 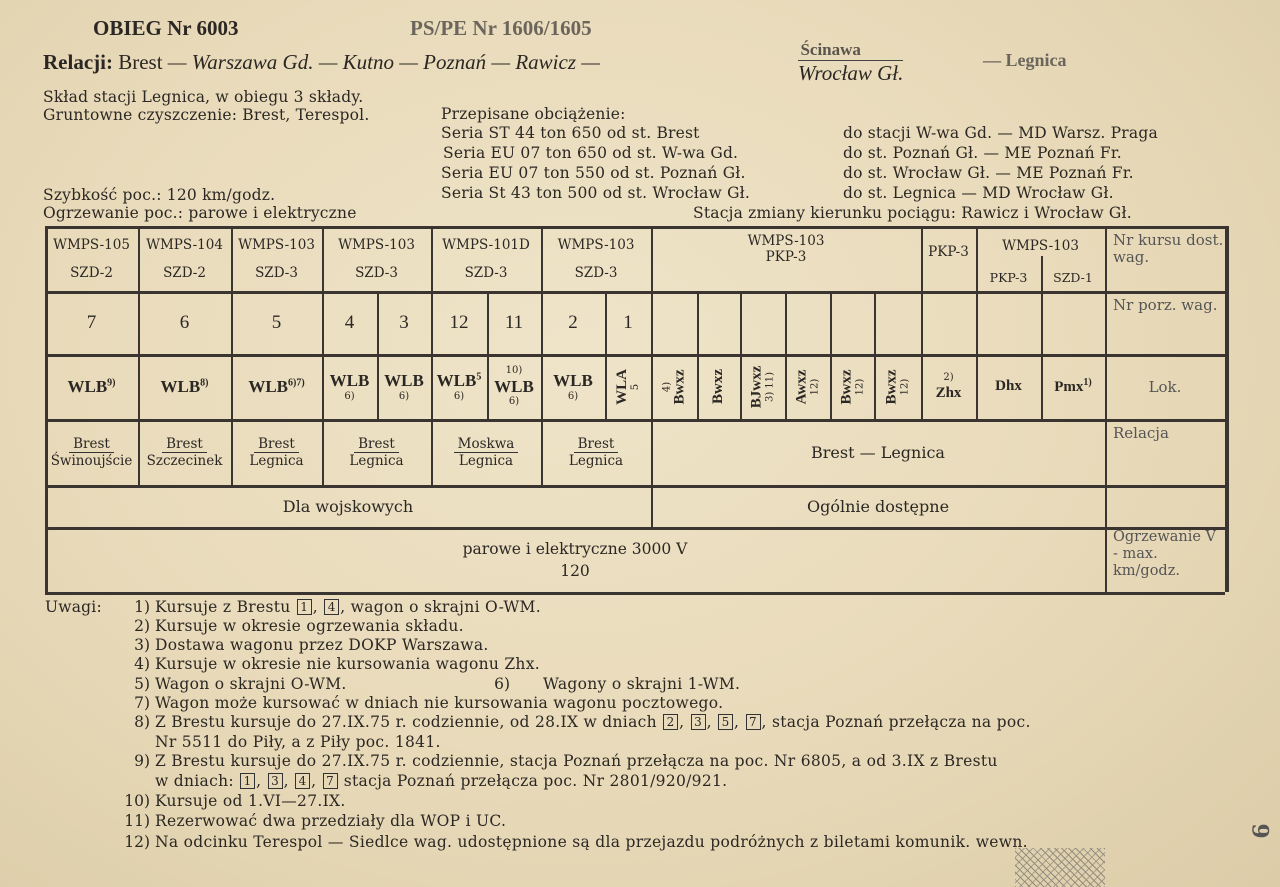 I want to click on kurs-wmps: WMPS-101D, so click(x=486, y=244).